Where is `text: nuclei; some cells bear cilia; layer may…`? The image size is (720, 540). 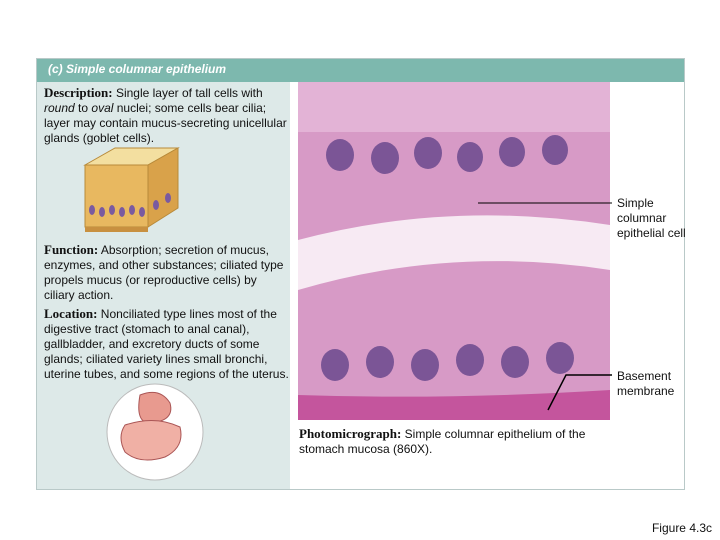 text: nuclei; some cells bear cilia; layer may… is located at coordinates (165, 123).